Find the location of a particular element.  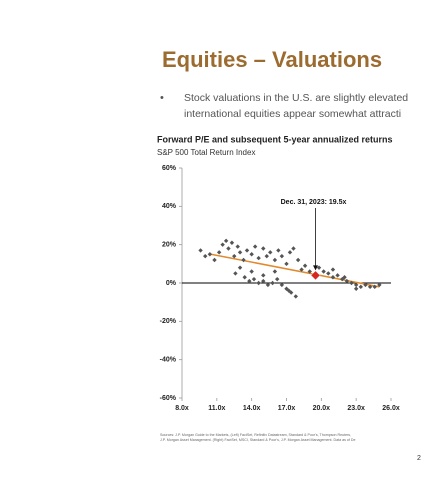

annotation: Dec. 31, 2023: 19.5x is located at coordinates (314, 202).